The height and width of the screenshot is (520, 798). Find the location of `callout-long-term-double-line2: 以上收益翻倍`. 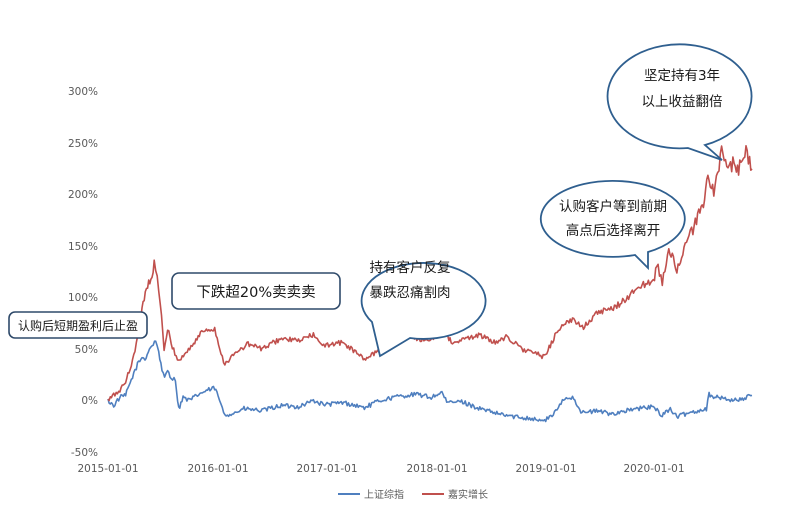

callout-long-term-double-line2: 以上收益翻倍 is located at coordinates (682, 102).